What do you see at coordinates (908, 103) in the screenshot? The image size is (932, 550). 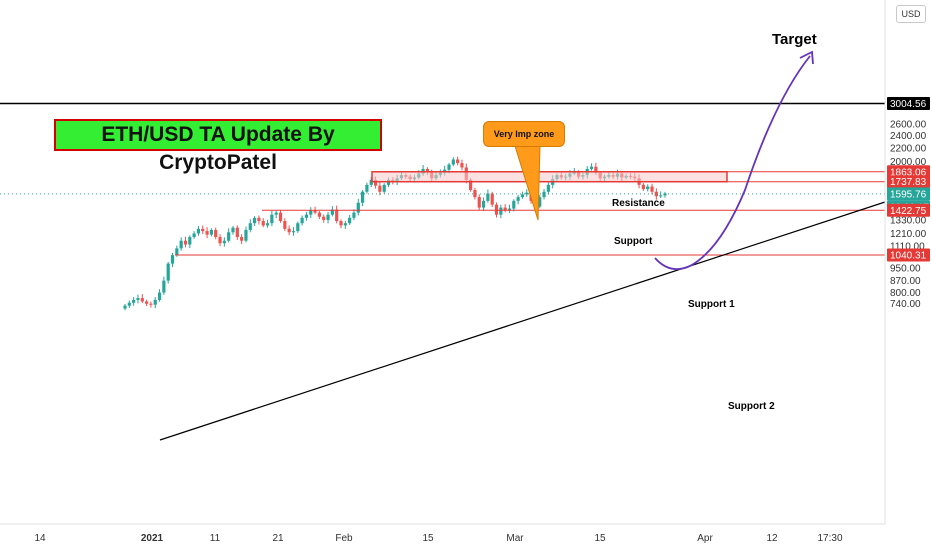 I see `target-price-tag-bg` at bounding box center [908, 103].